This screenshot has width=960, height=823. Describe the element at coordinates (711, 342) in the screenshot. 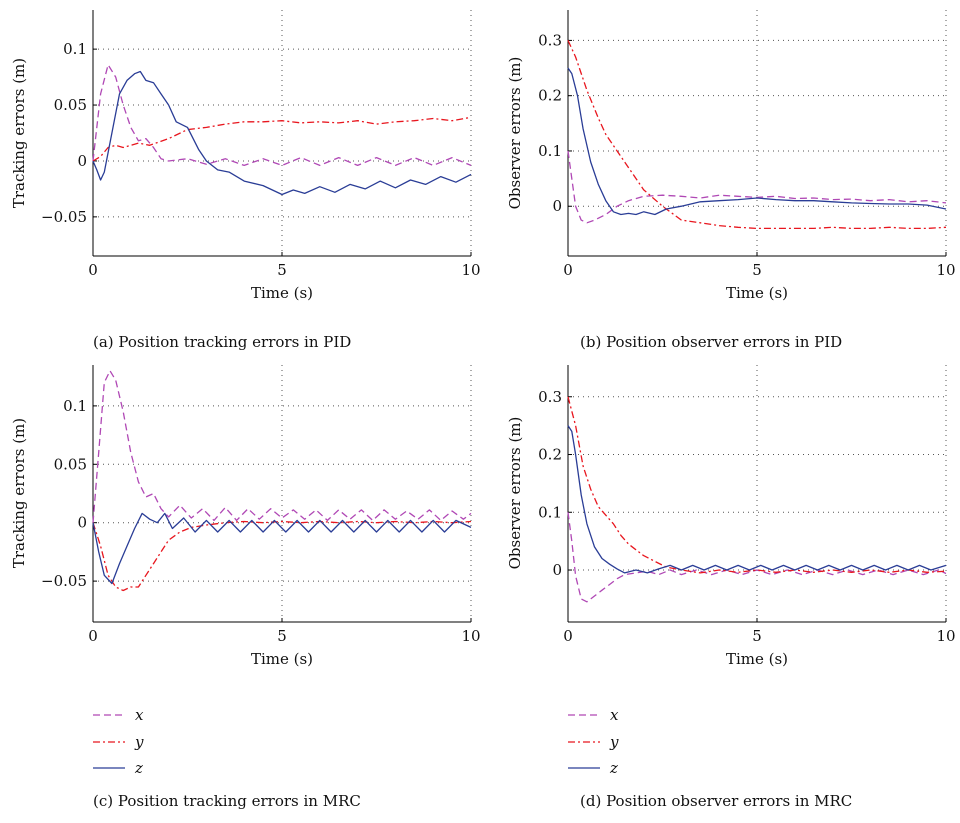

I see `caption-b: (b) Position observer errors in PID` at that location.